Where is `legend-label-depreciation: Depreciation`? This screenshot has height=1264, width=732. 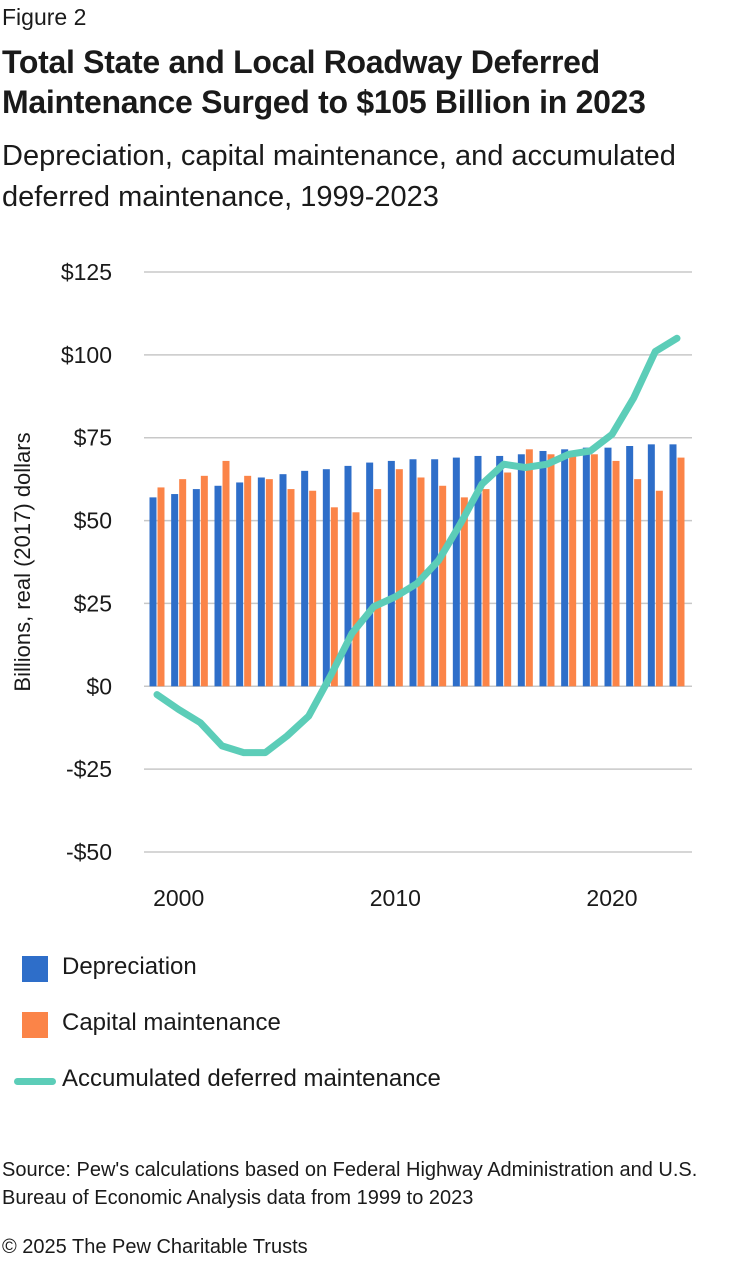 legend-label-depreciation: Depreciation is located at coordinates (129, 966).